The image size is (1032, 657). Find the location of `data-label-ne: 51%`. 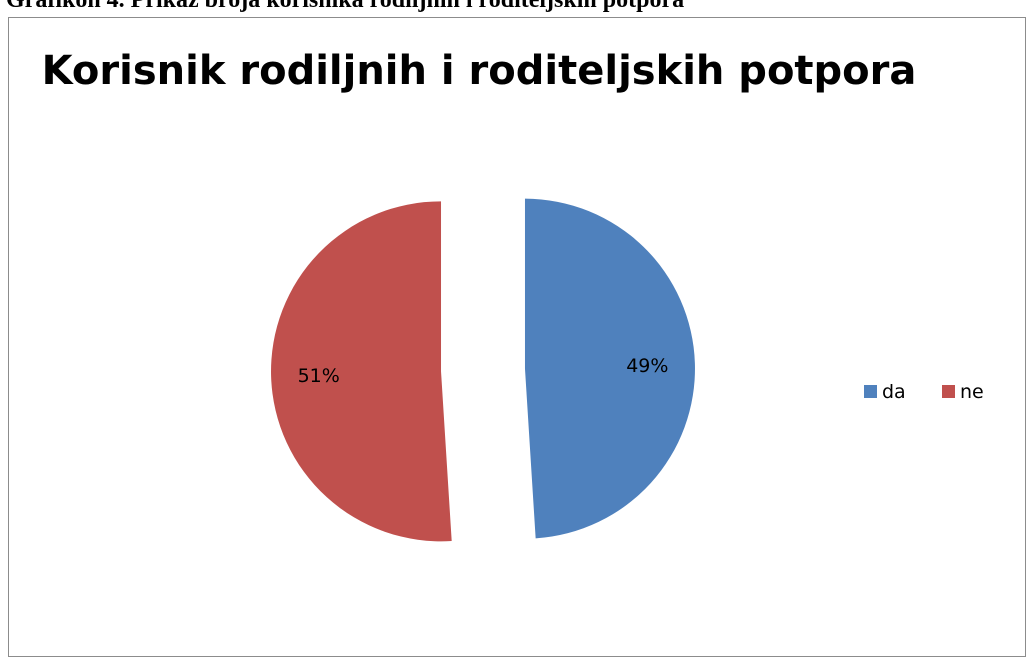

data-label-ne: 51% is located at coordinates (319, 376).